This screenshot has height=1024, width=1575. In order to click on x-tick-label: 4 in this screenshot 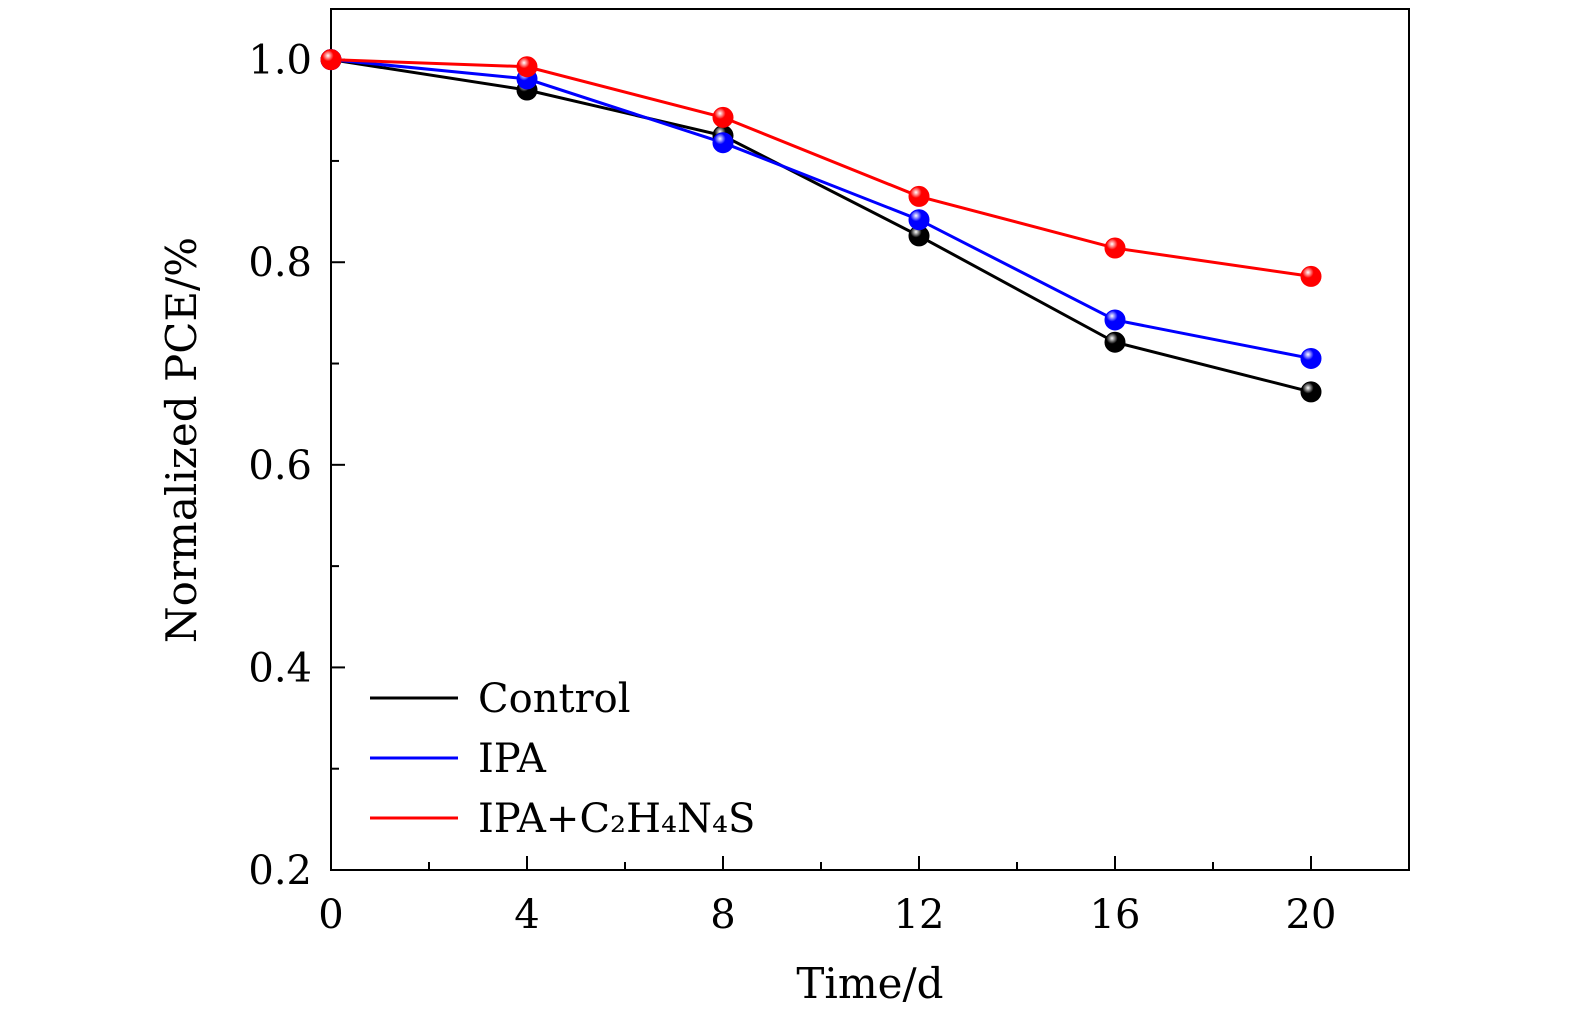, I will do `click(526, 915)`.